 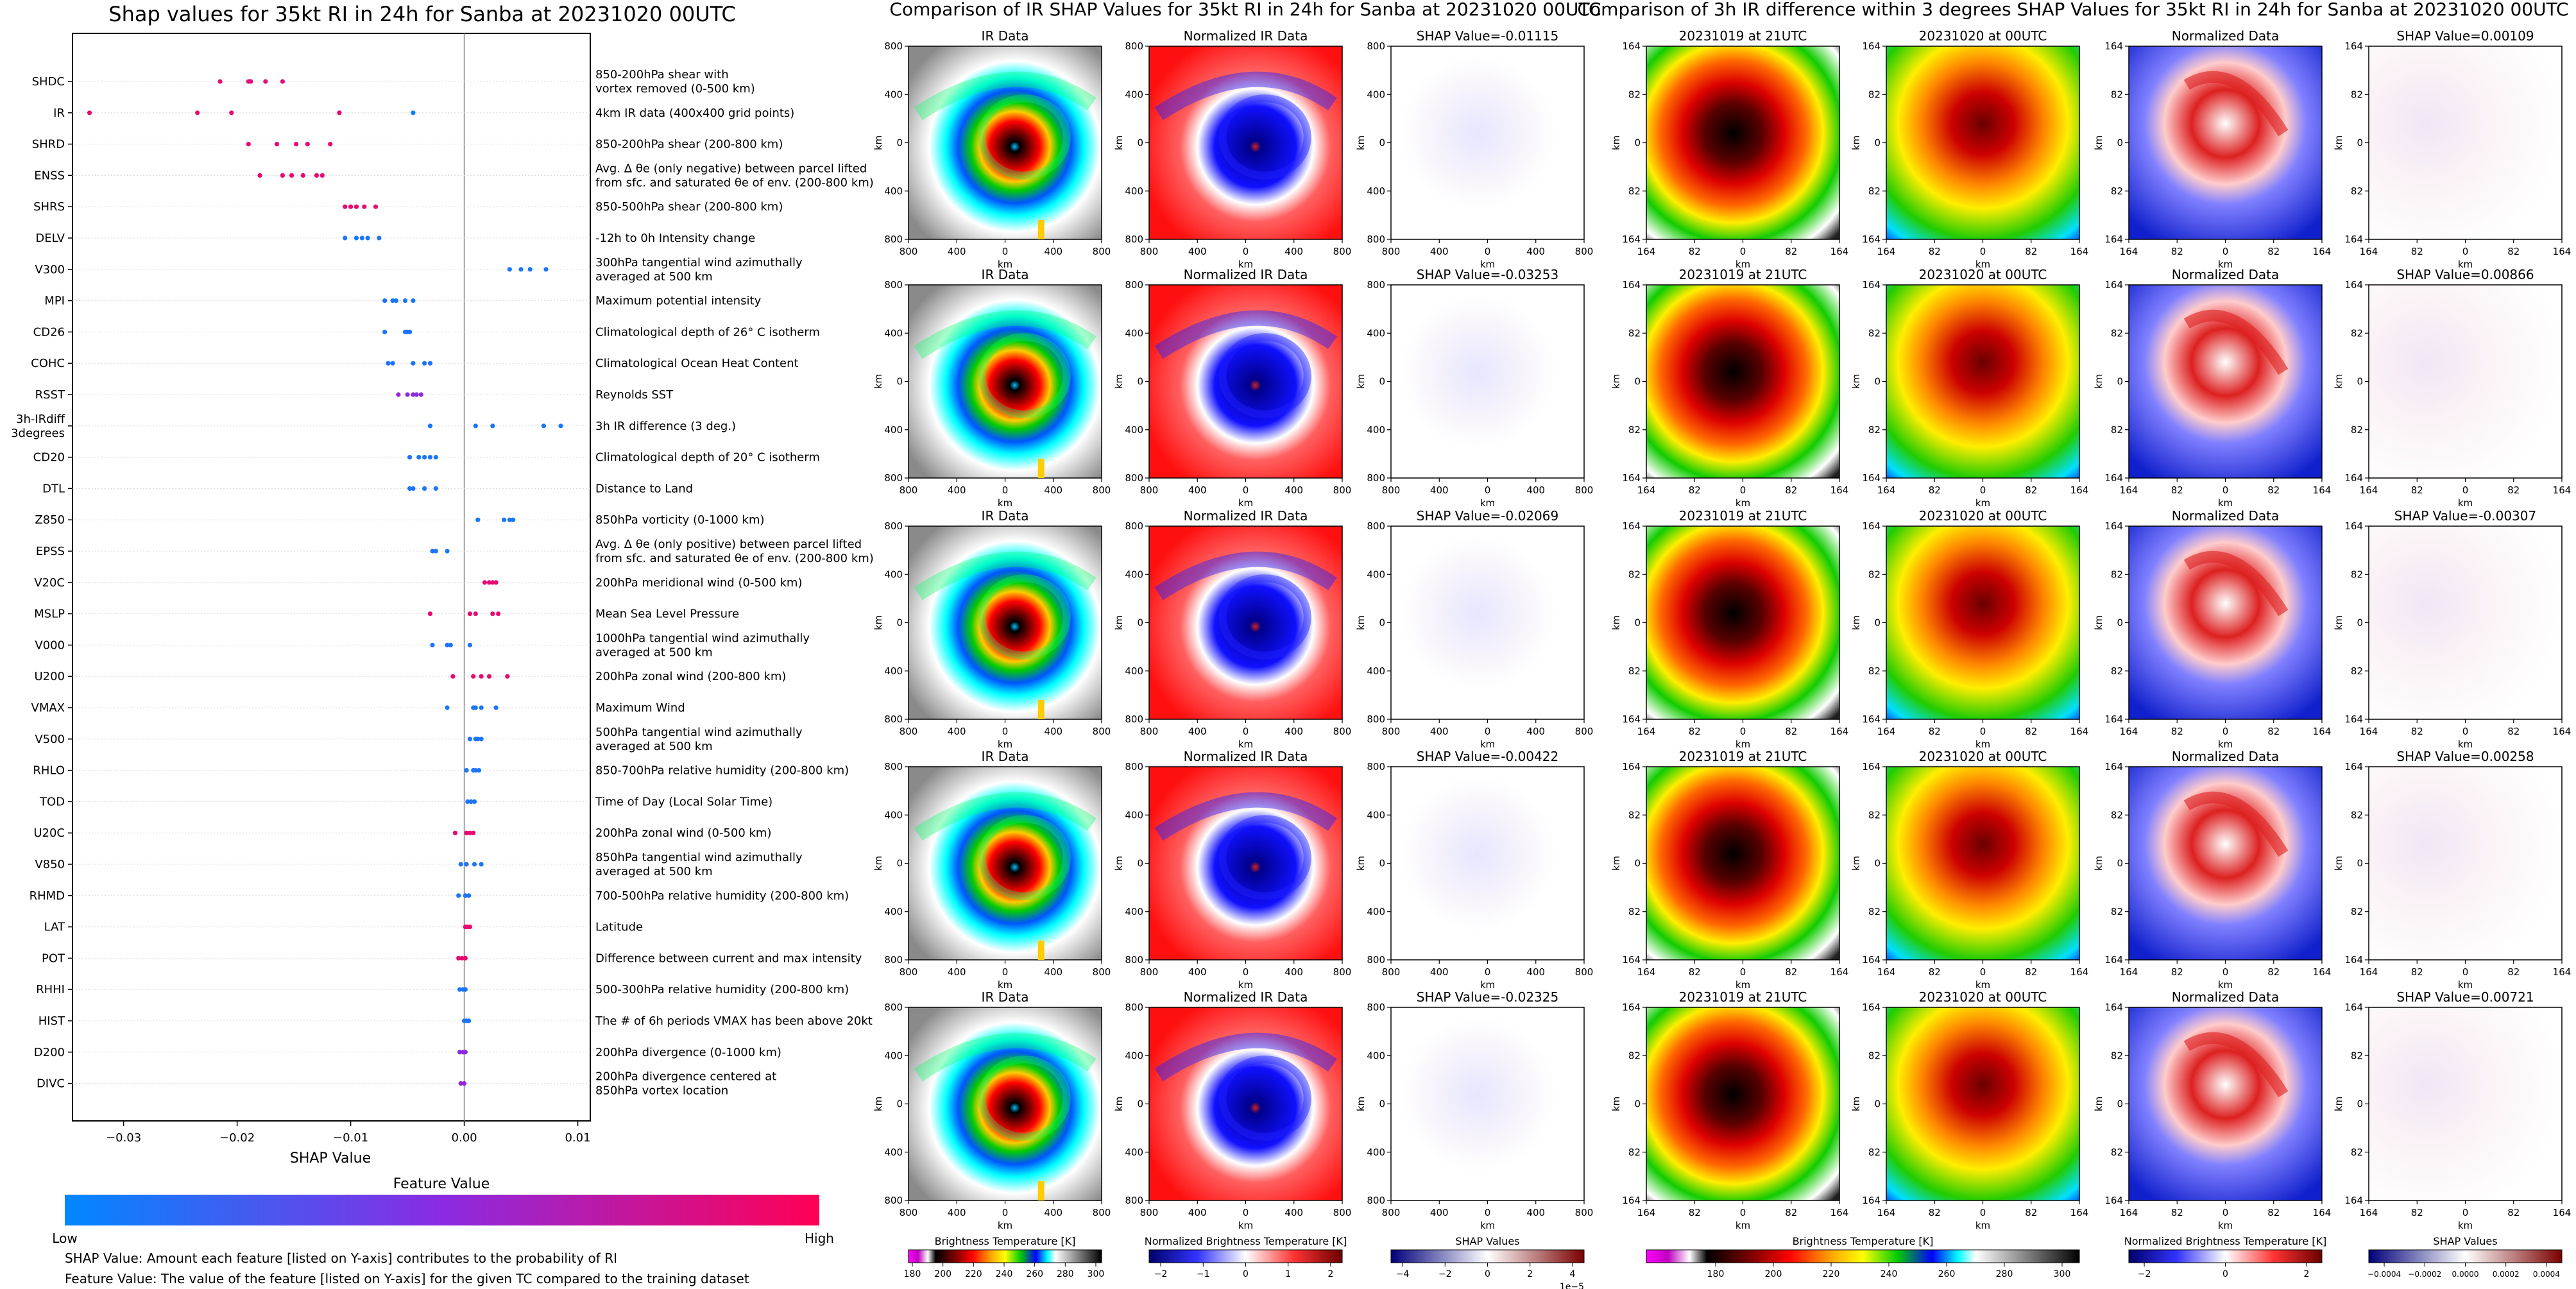 I want to click on feature-row: VMAX Maximum Wind, so click(x=358, y=708).